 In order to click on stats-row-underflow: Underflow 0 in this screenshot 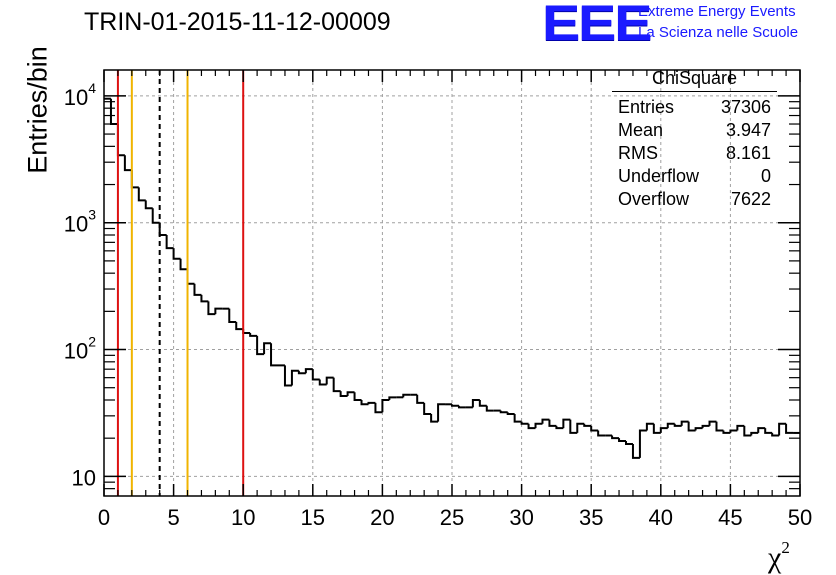, I will do `click(694, 176)`.